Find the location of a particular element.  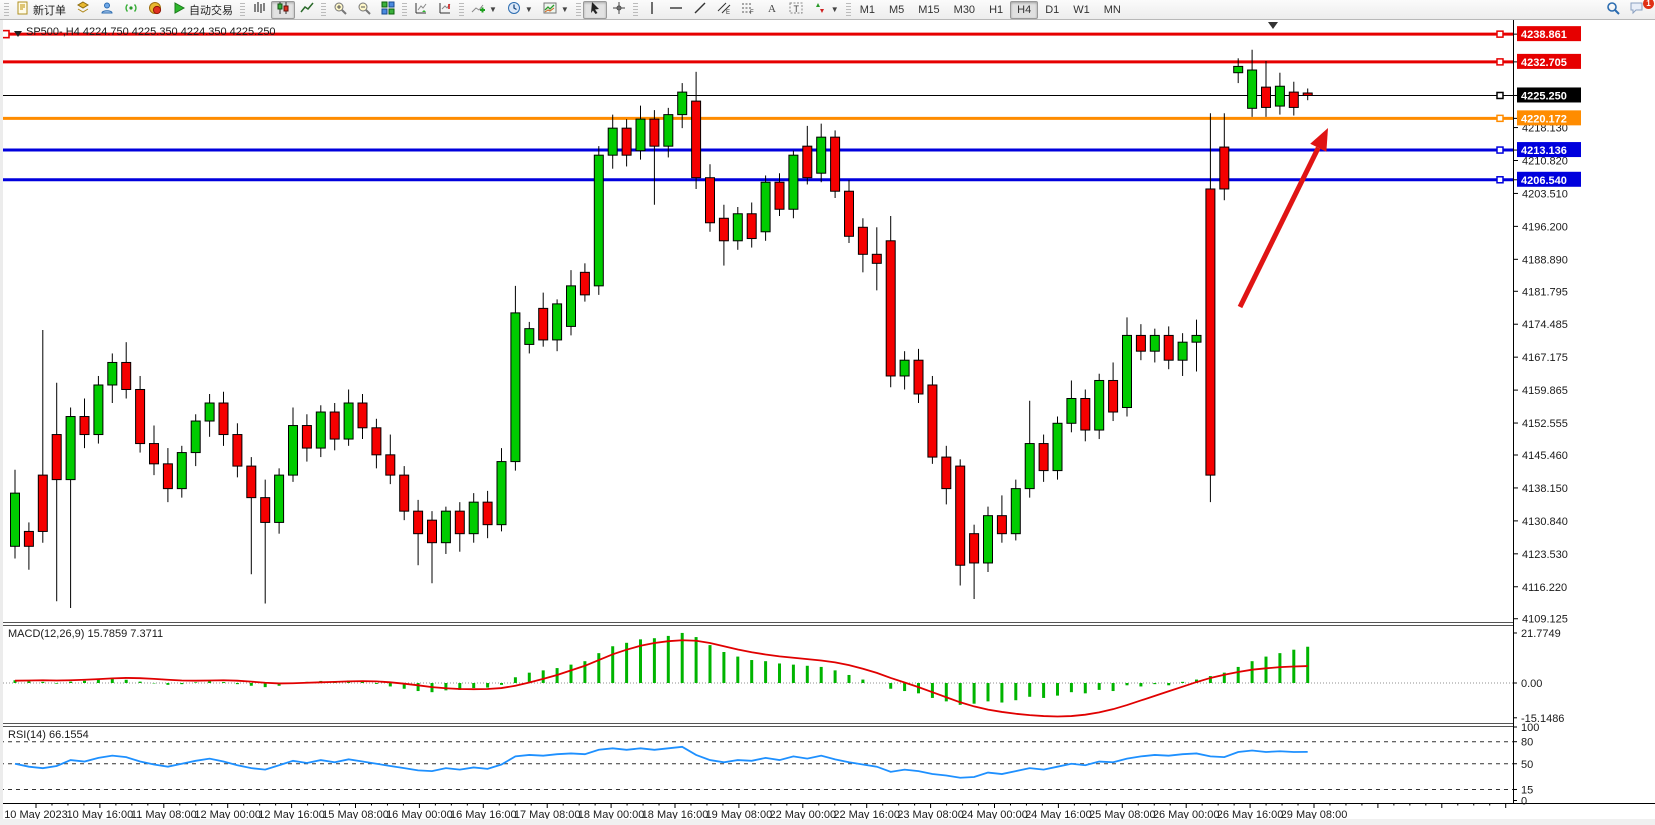

crosshair-button is located at coordinates (619, 10).